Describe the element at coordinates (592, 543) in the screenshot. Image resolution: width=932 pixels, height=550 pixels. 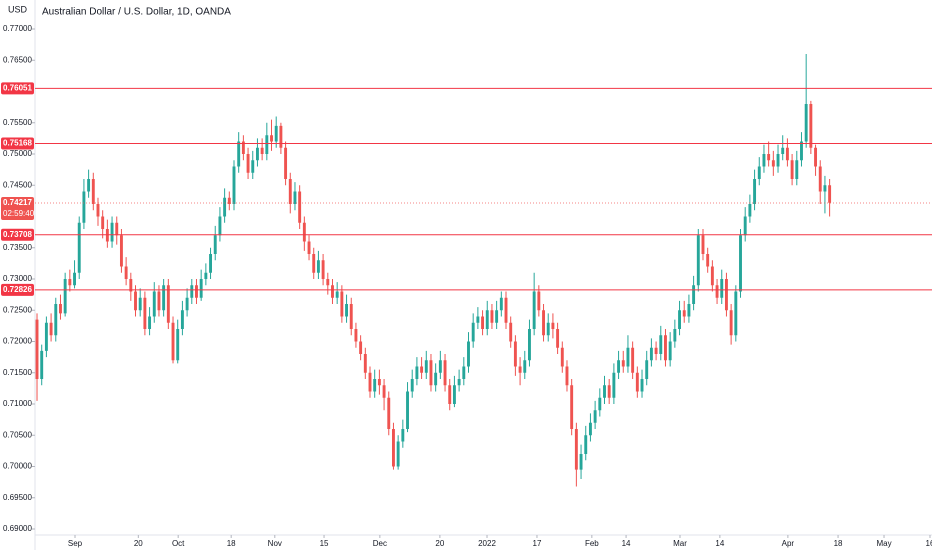
I see `x-tick-label: Feb` at that location.